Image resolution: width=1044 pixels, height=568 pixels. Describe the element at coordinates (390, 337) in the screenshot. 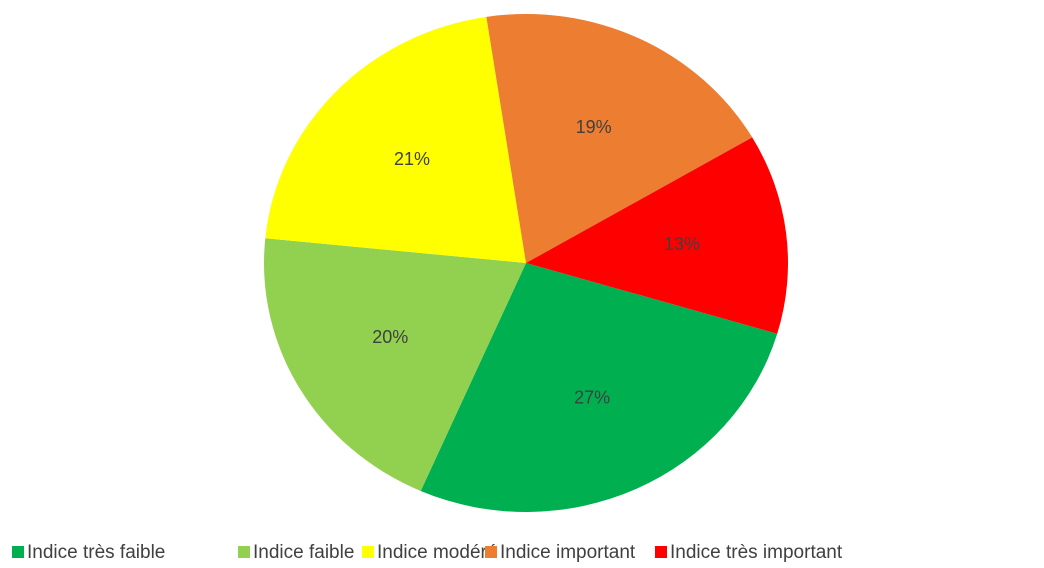

I see `data-label: 20%` at that location.